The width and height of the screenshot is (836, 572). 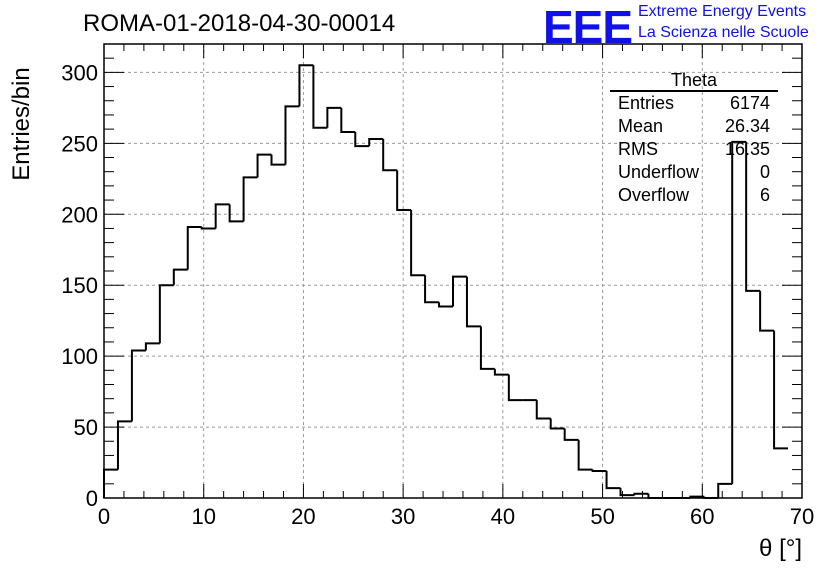 What do you see at coordinates (694, 126) in the screenshot?
I see `stats-row: Mean 26.34` at bounding box center [694, 126].